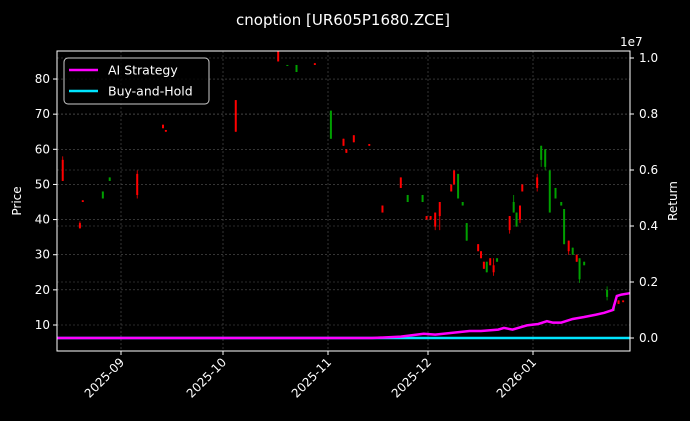  Describe the element at coordinates (42, 290) in the screenshot. I see `tick-label: 20` at that location.